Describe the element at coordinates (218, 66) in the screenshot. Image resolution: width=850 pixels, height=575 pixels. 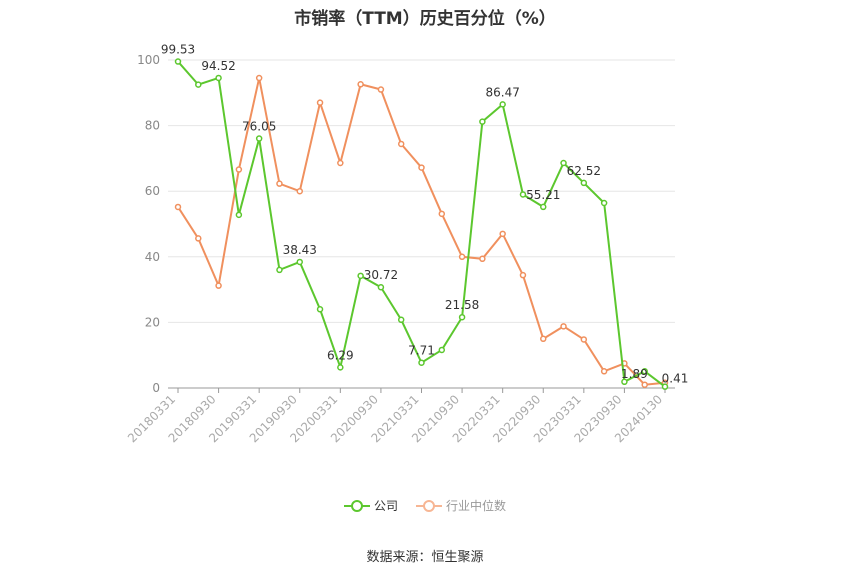
I see `data-label-company: 94.52` at that location.